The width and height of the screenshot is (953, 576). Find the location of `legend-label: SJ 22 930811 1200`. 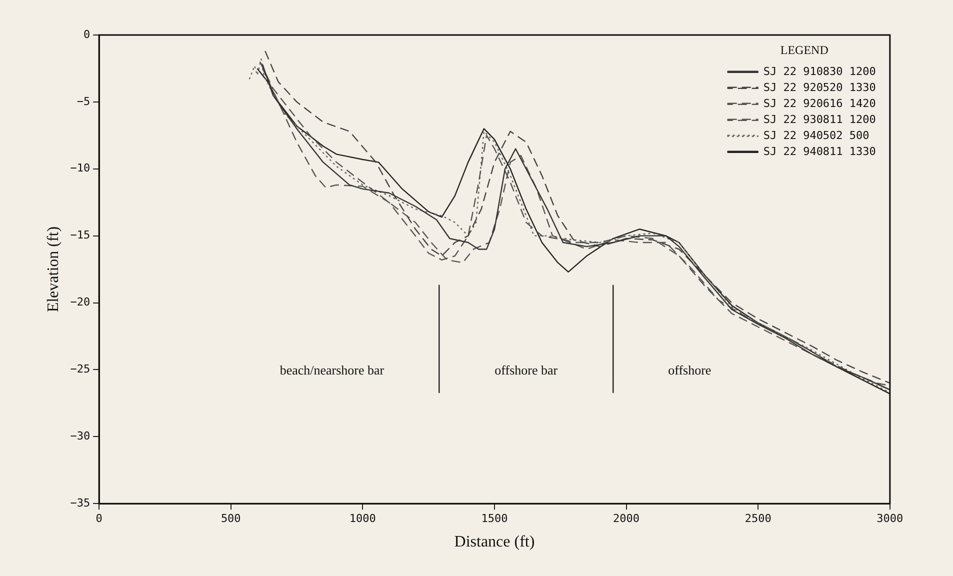

legend-label: SJ 22 930811 1200 is located at coordinates (819, 119).